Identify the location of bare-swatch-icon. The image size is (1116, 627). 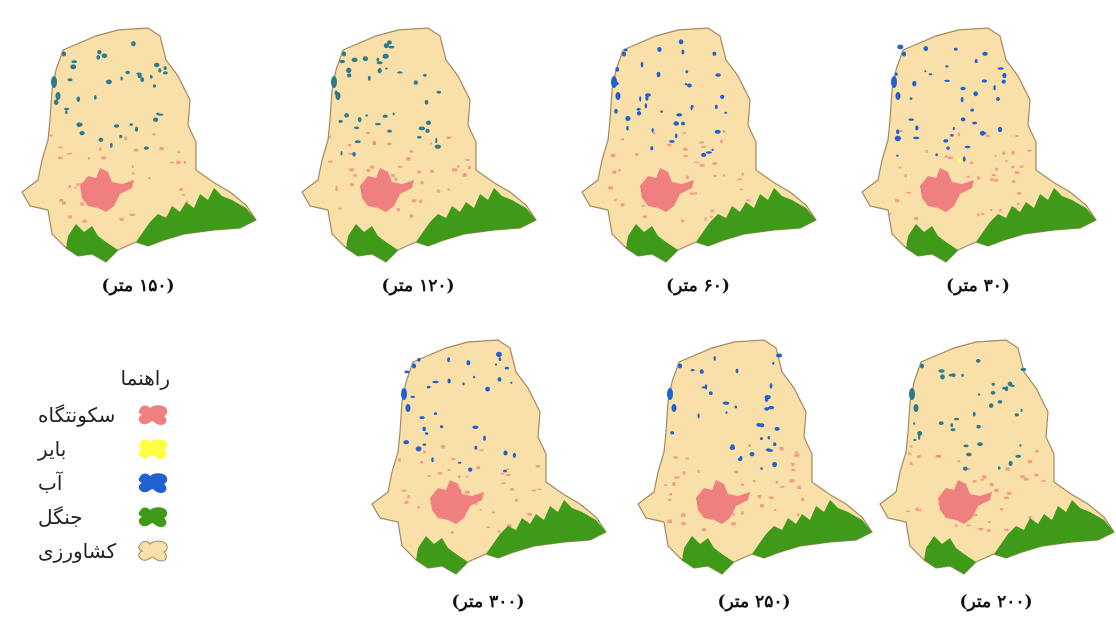
(153, 449).